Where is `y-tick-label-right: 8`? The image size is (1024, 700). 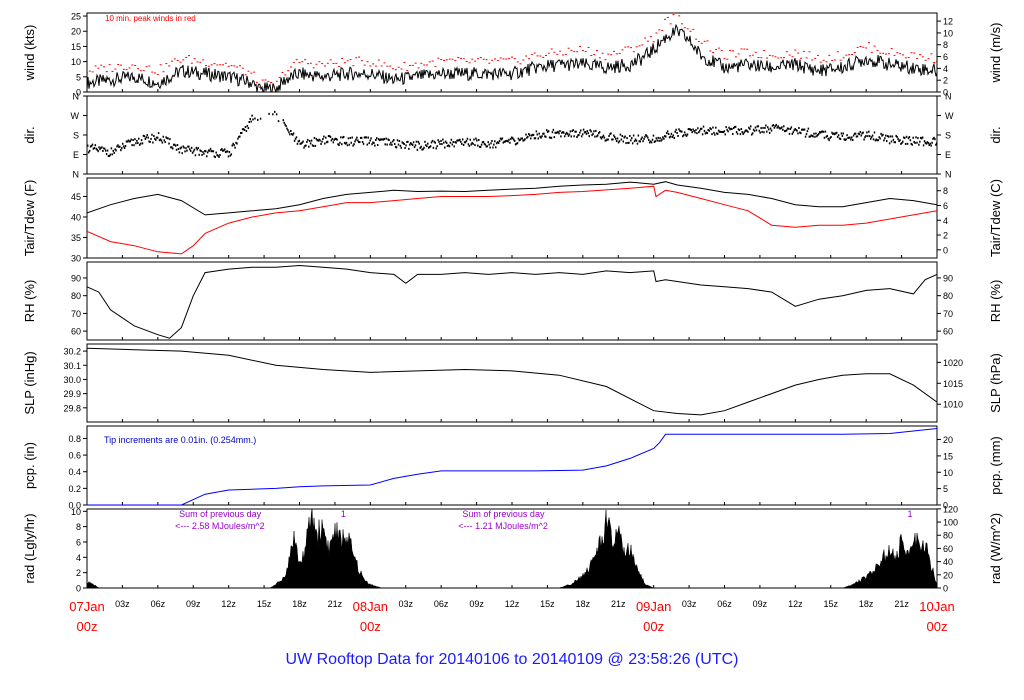 y-tick-label-right: 8 is located at coordinates (945, 191).